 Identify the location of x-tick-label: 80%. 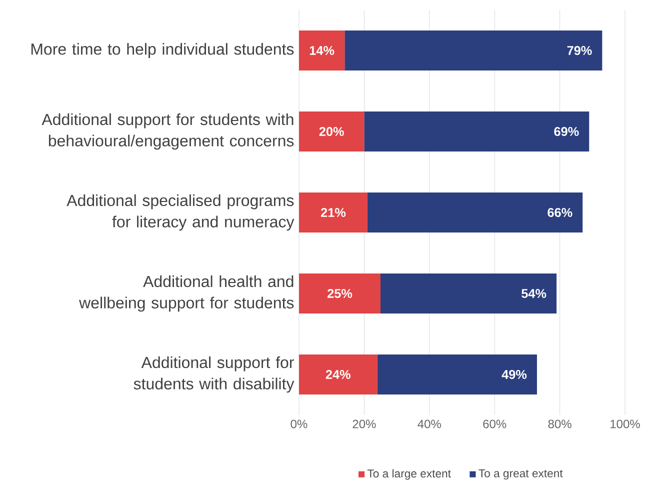
(560, 424).